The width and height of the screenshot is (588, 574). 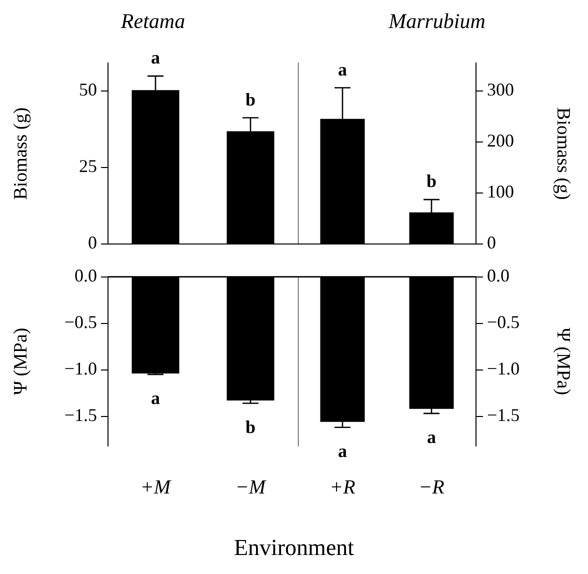 What do you see at coordinates (343, 487) in the screenshot?
I see `x-tick-label: +R` at bounding box center [343, 487].